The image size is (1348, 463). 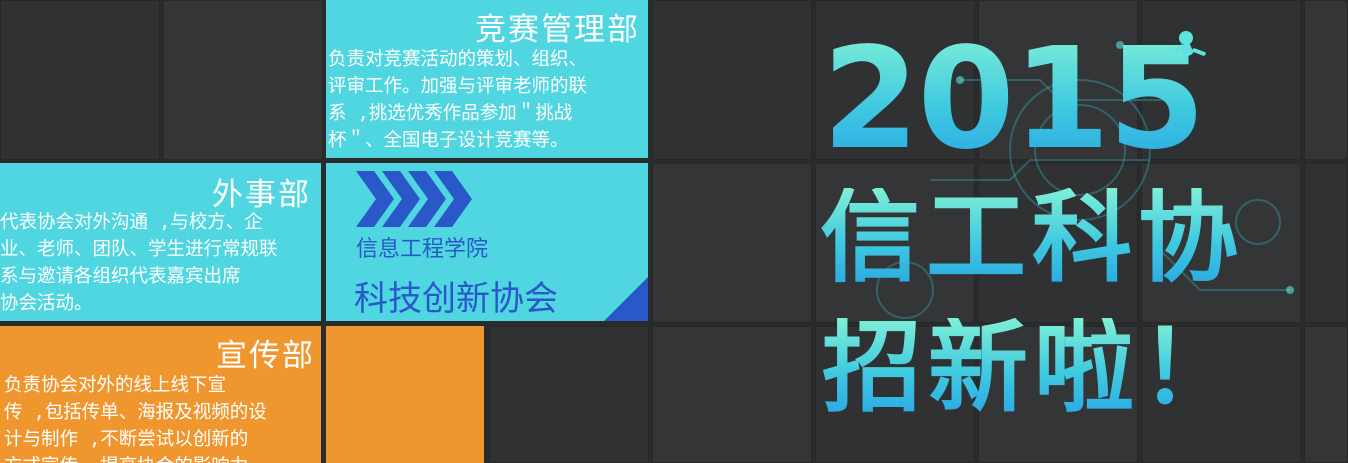 I want to click on external-dept-title: 外事部, so click(x=261, y=195).